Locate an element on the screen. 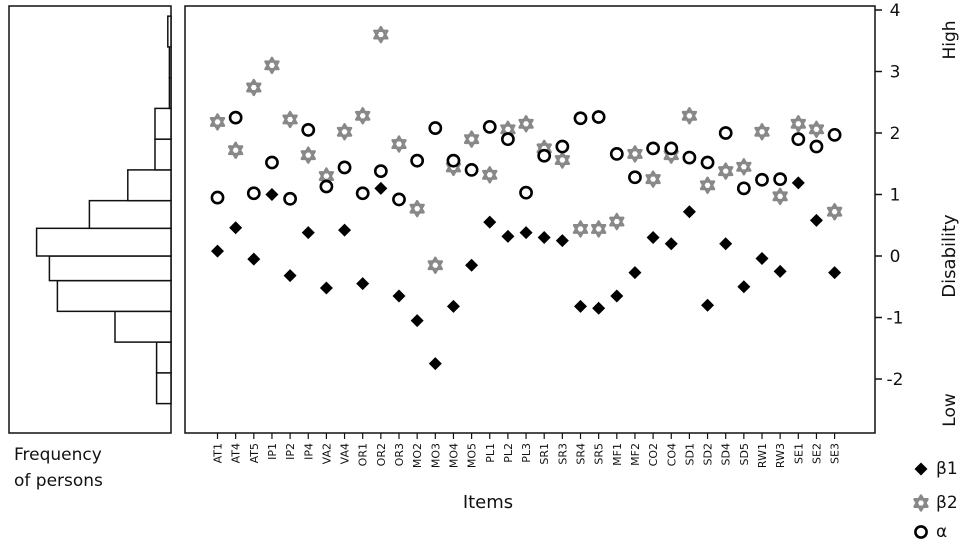 The width and height of the screenshot is (964, 545). y-axis-label: Disability is located at coordinates (949, 256).